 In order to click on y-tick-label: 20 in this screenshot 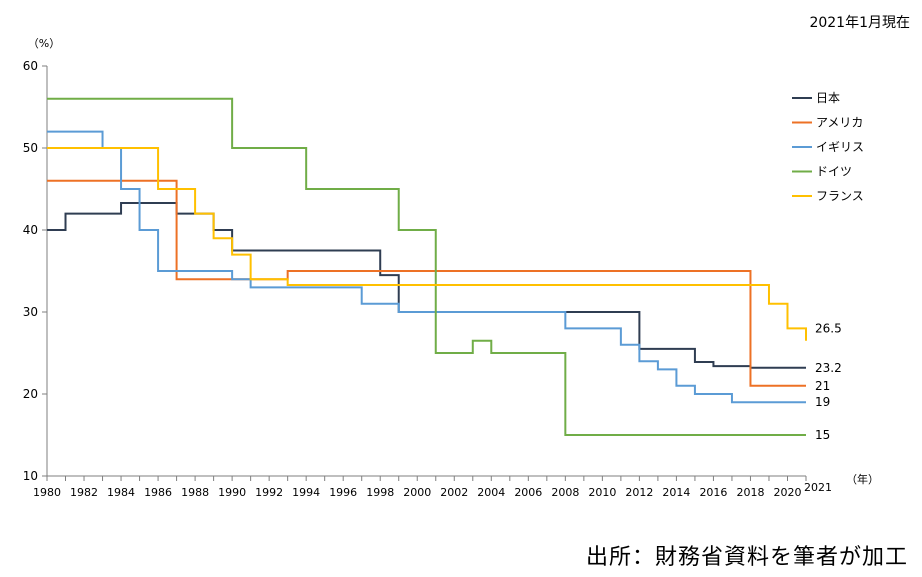, I will do `click(30, 394)`.